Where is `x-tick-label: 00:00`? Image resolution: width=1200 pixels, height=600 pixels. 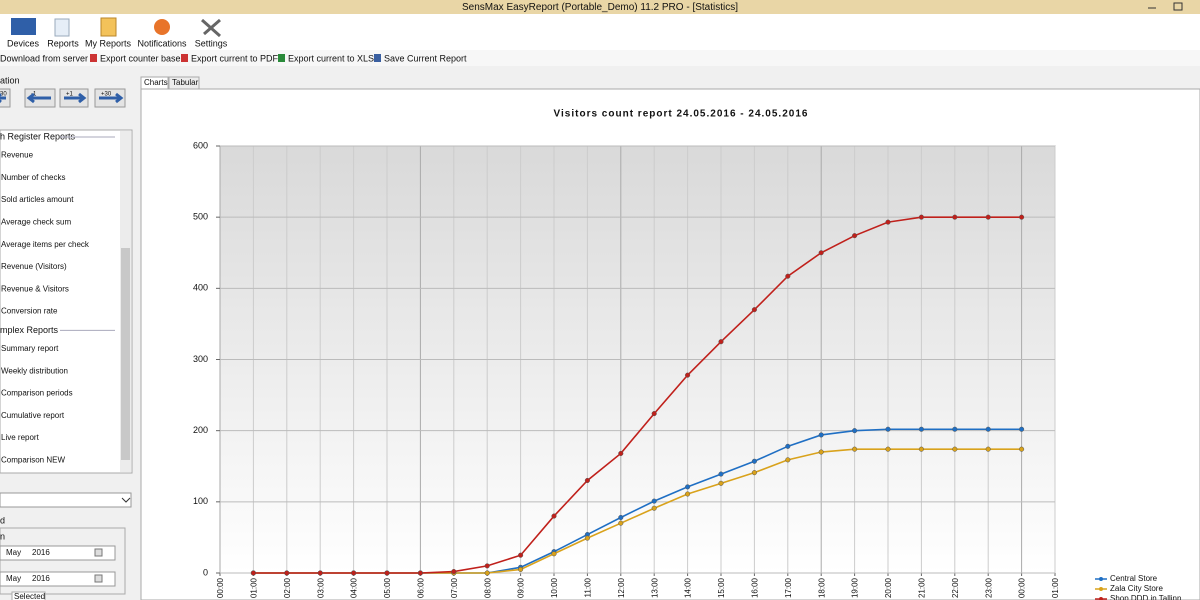
x-tick-label: 00:00 is located at coordinates (220, 587).